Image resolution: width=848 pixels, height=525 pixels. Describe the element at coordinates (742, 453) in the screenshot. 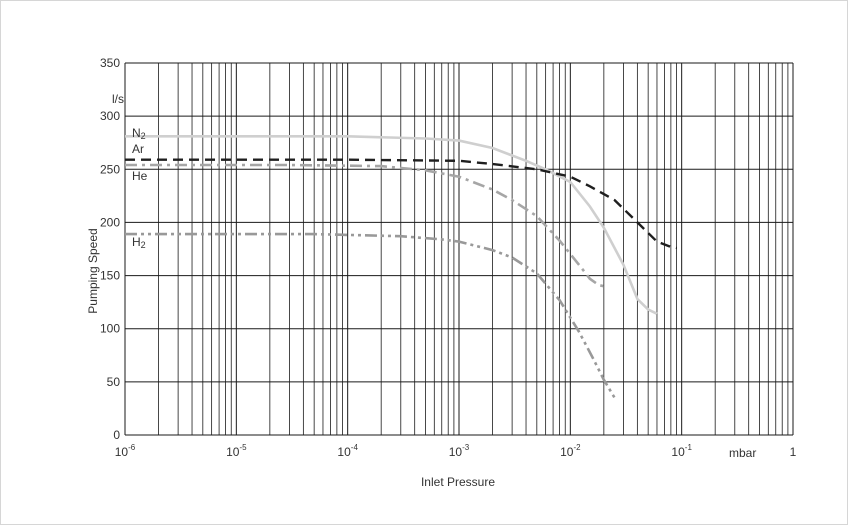

I see `x-unit-label: mbar` at that location.